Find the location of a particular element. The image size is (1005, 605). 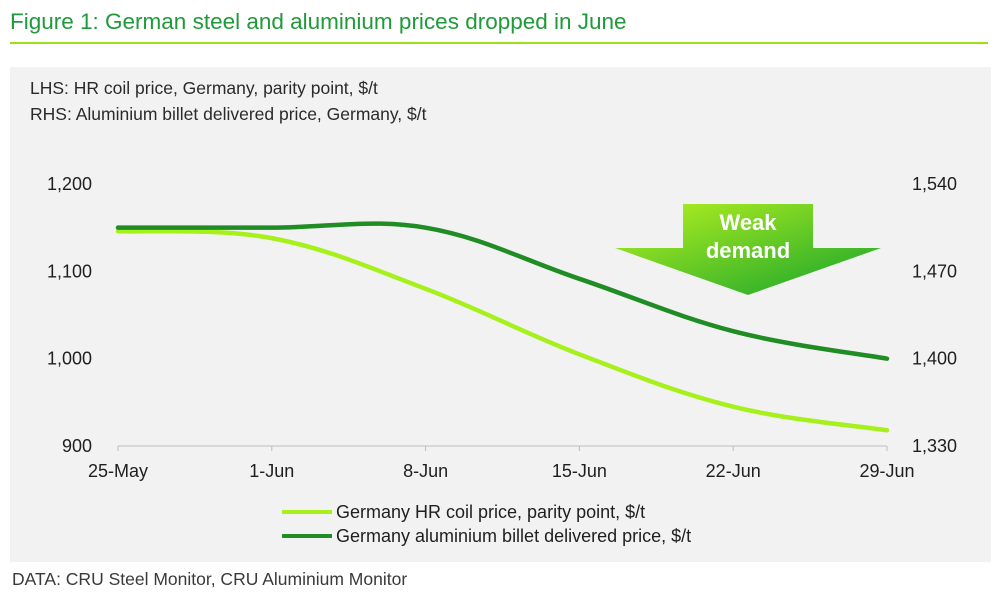

title-underline is located at coordinates (499, 43).